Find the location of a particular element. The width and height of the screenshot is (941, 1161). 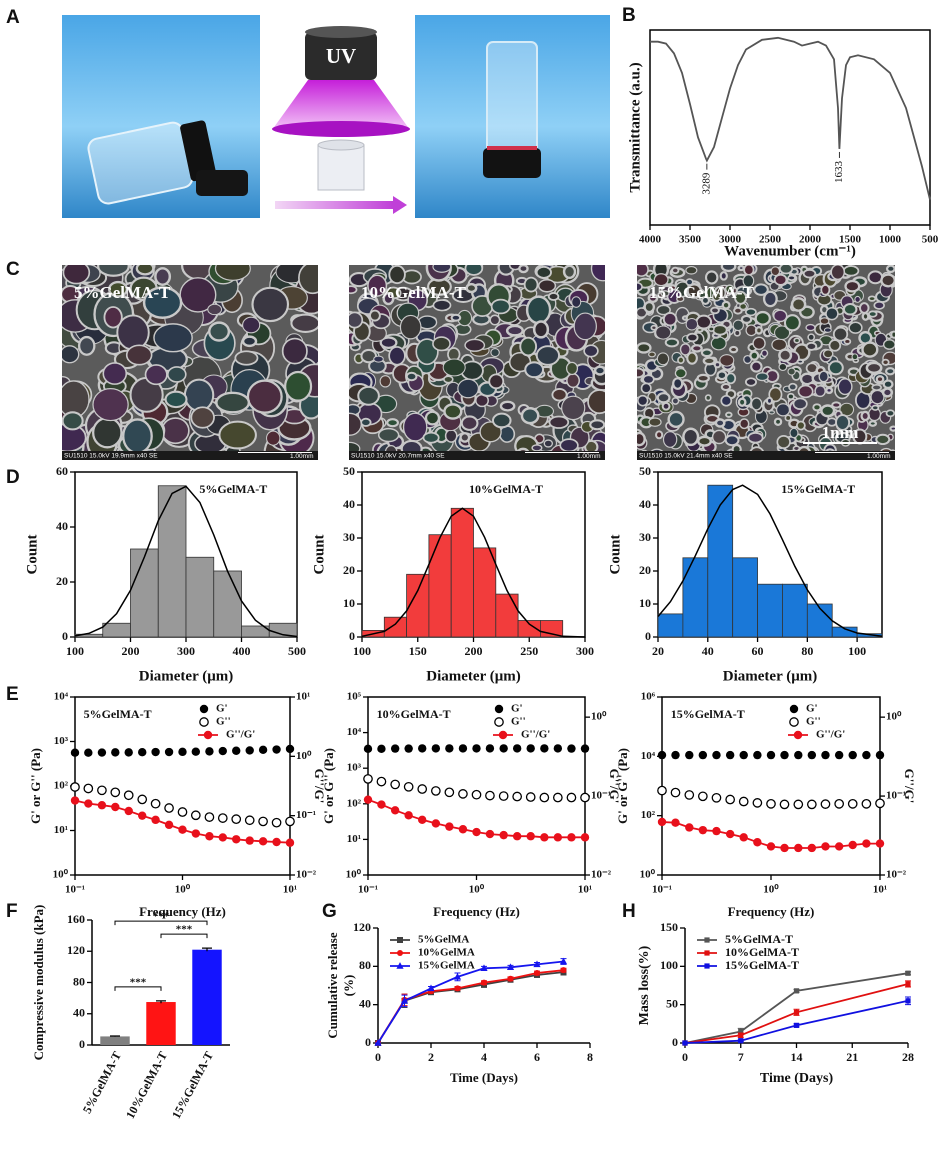

y-tick-label: 10 is located at coordinates (645, 603).